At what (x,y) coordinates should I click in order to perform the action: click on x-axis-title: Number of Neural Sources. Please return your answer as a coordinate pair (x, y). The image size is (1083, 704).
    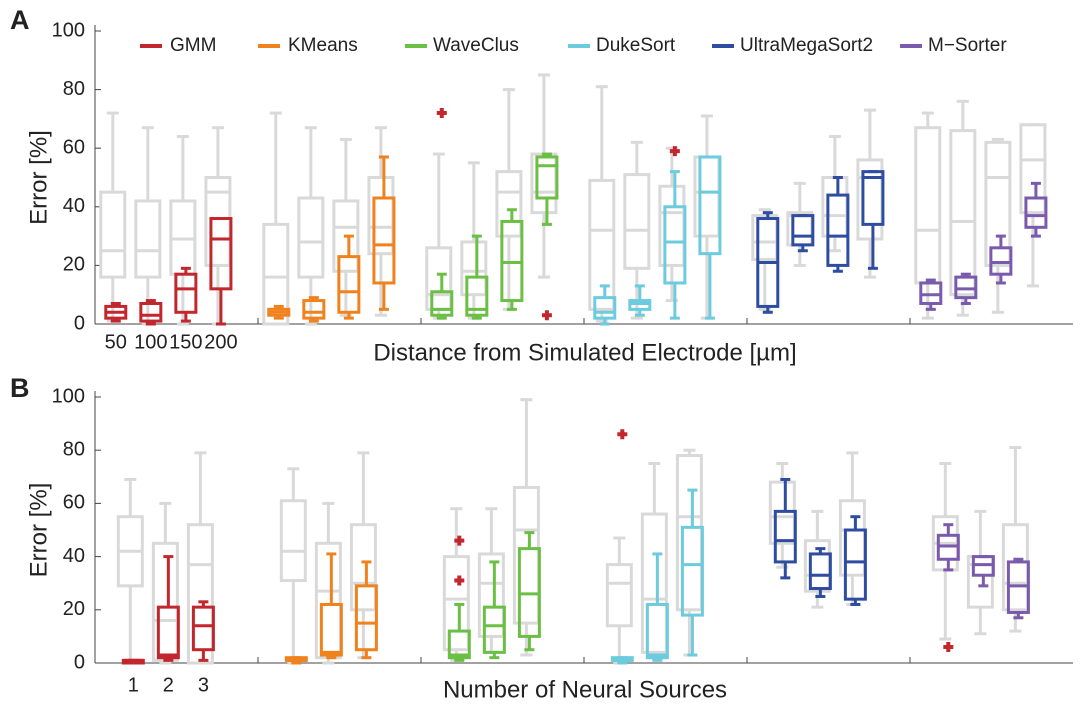
    Looking at the image, I should click on (585, 689).